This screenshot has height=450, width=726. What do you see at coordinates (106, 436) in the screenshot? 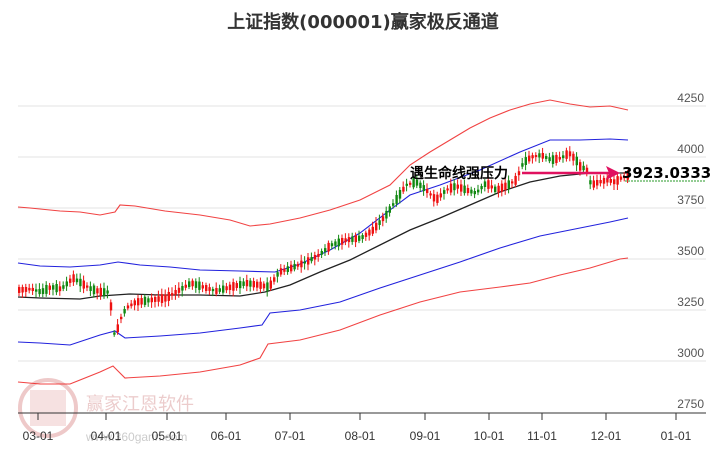
I see `x-tick-label: 04-01` at bounding box center [106, 436].